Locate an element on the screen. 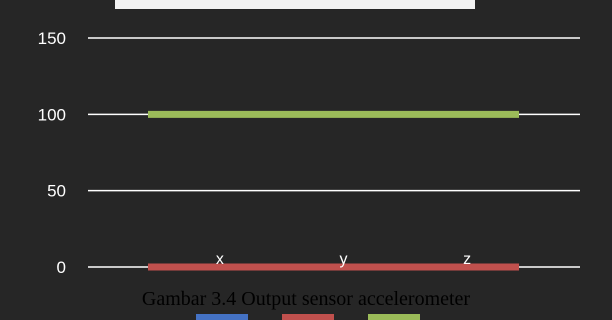 This screenshot has height=320, width=612. y-tick-label-150: 150 is located at coordinates (52, 38).